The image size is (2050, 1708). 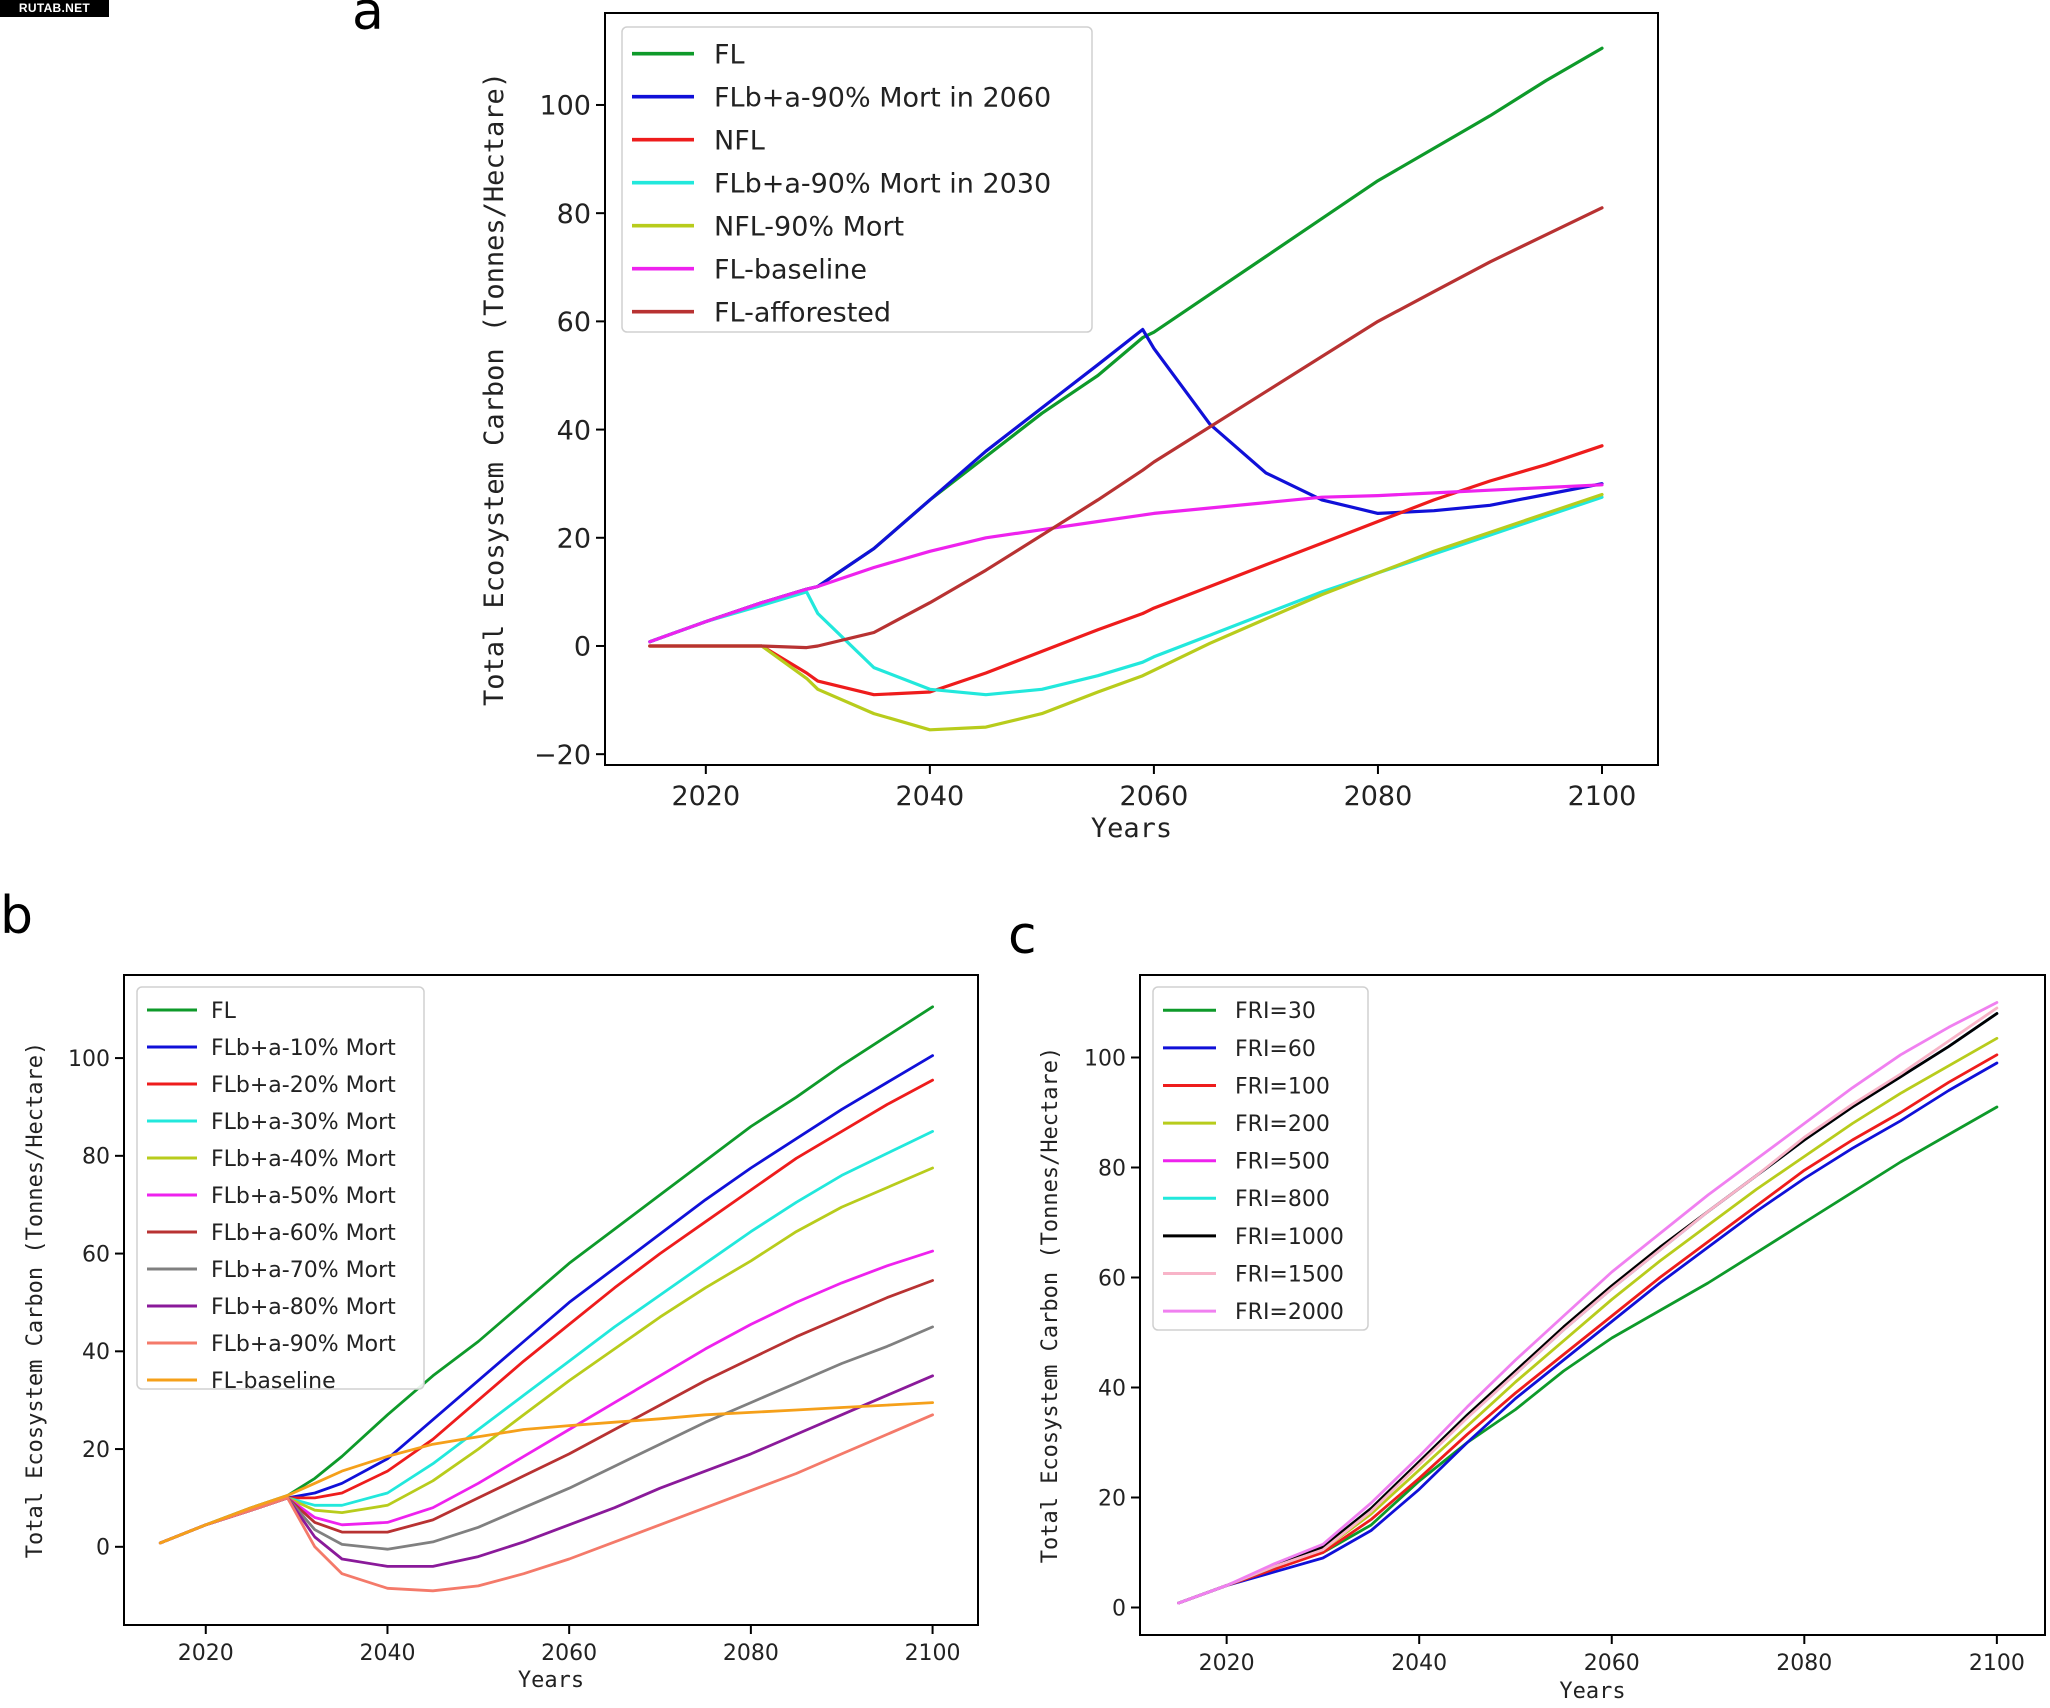 I want to click on panel-label-a: a, so click(x=368, y=21).